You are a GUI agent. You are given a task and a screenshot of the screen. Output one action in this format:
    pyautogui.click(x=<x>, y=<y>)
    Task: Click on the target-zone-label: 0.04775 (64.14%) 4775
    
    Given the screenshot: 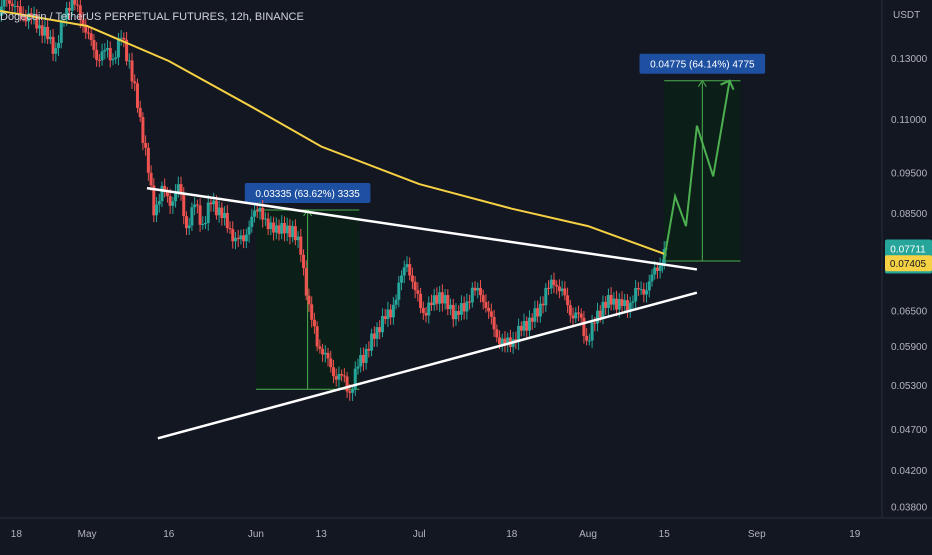 What is the action you would take?
    pyautogui.click(x=702, y=65)
    